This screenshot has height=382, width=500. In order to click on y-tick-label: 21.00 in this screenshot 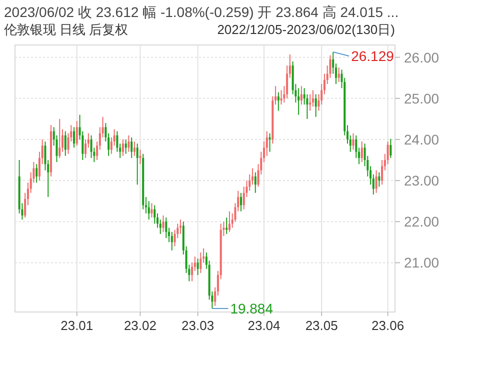, I will do `click(422, 262)`.